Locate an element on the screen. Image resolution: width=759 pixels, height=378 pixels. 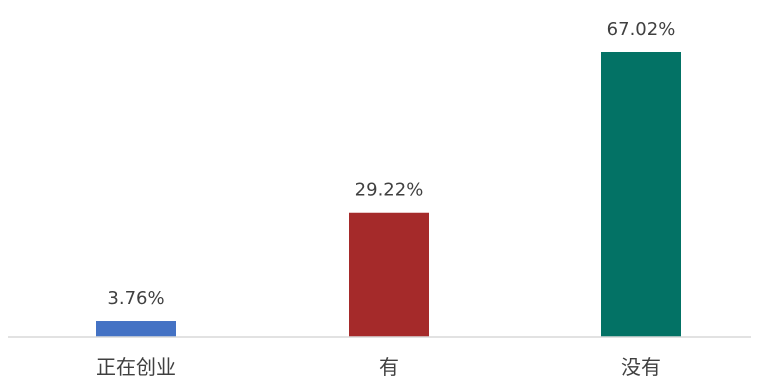
data-label-1: 3.76% is located at coordinates (135, 298).